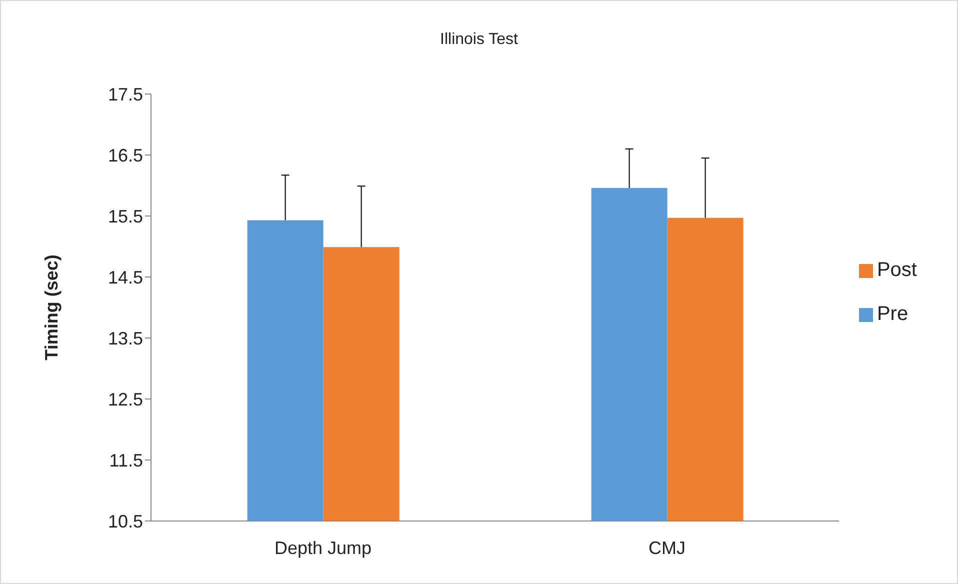 This screenshot has width=958, height=584. I want to click on y-tick-label: 13.5, so click(125, 338).